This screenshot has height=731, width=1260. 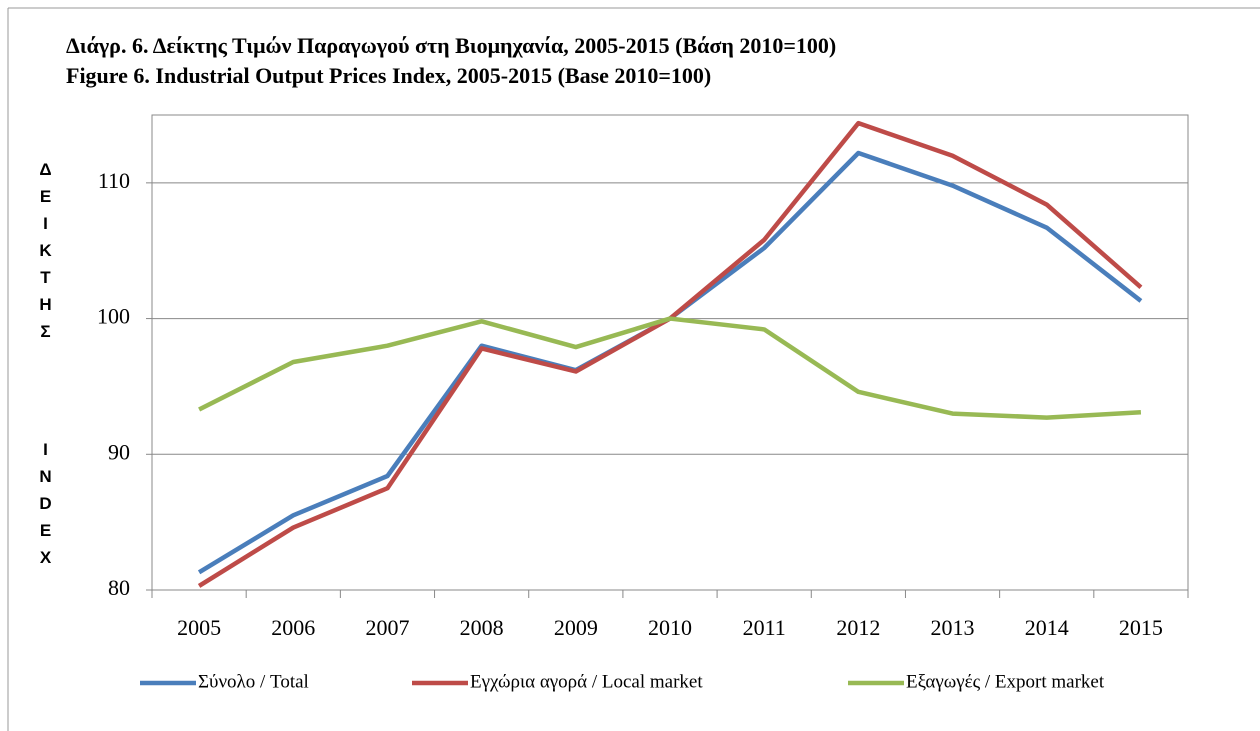 I want to click on y-tick-label: 80, so click(x=119, y=587).